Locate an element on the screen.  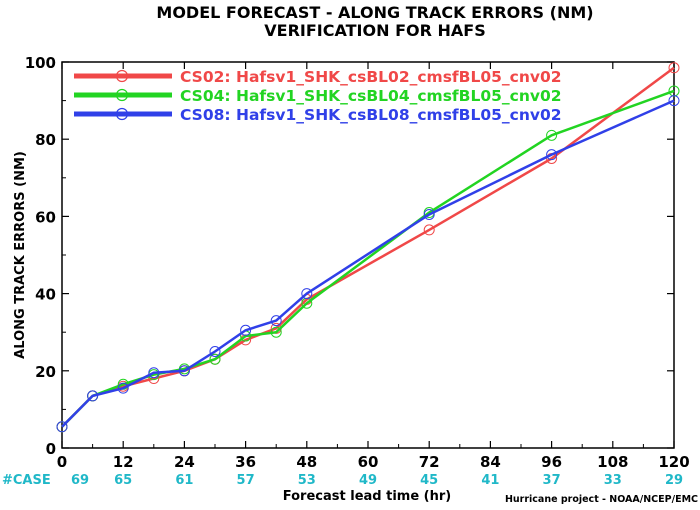
x-tick-label: 0 is located at coordinates (62, 462).